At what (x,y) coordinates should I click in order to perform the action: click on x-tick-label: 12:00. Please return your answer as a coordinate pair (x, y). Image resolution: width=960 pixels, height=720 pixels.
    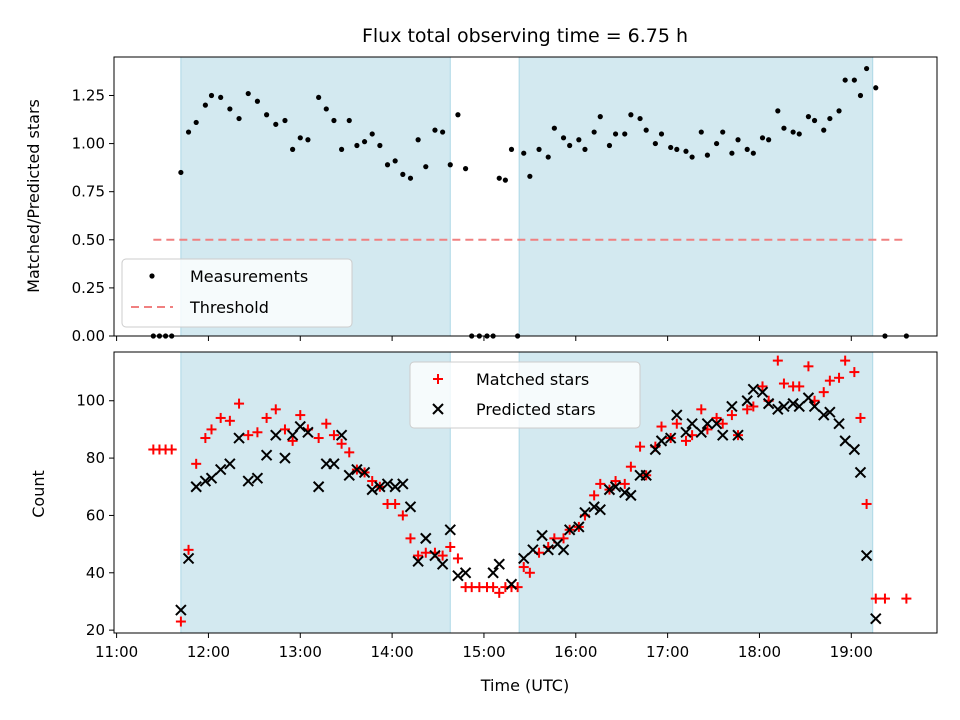
    Looking at the image, I should click on (208, 652).